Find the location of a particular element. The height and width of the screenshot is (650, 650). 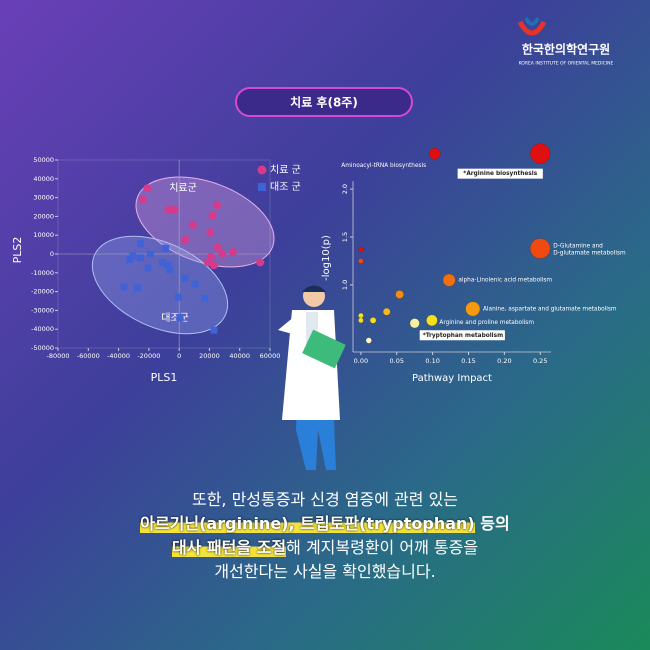

caption-line: 대사 패턴을 조절해 계지복령환이 어깨 통증을 is located at coordinates (325, 548).